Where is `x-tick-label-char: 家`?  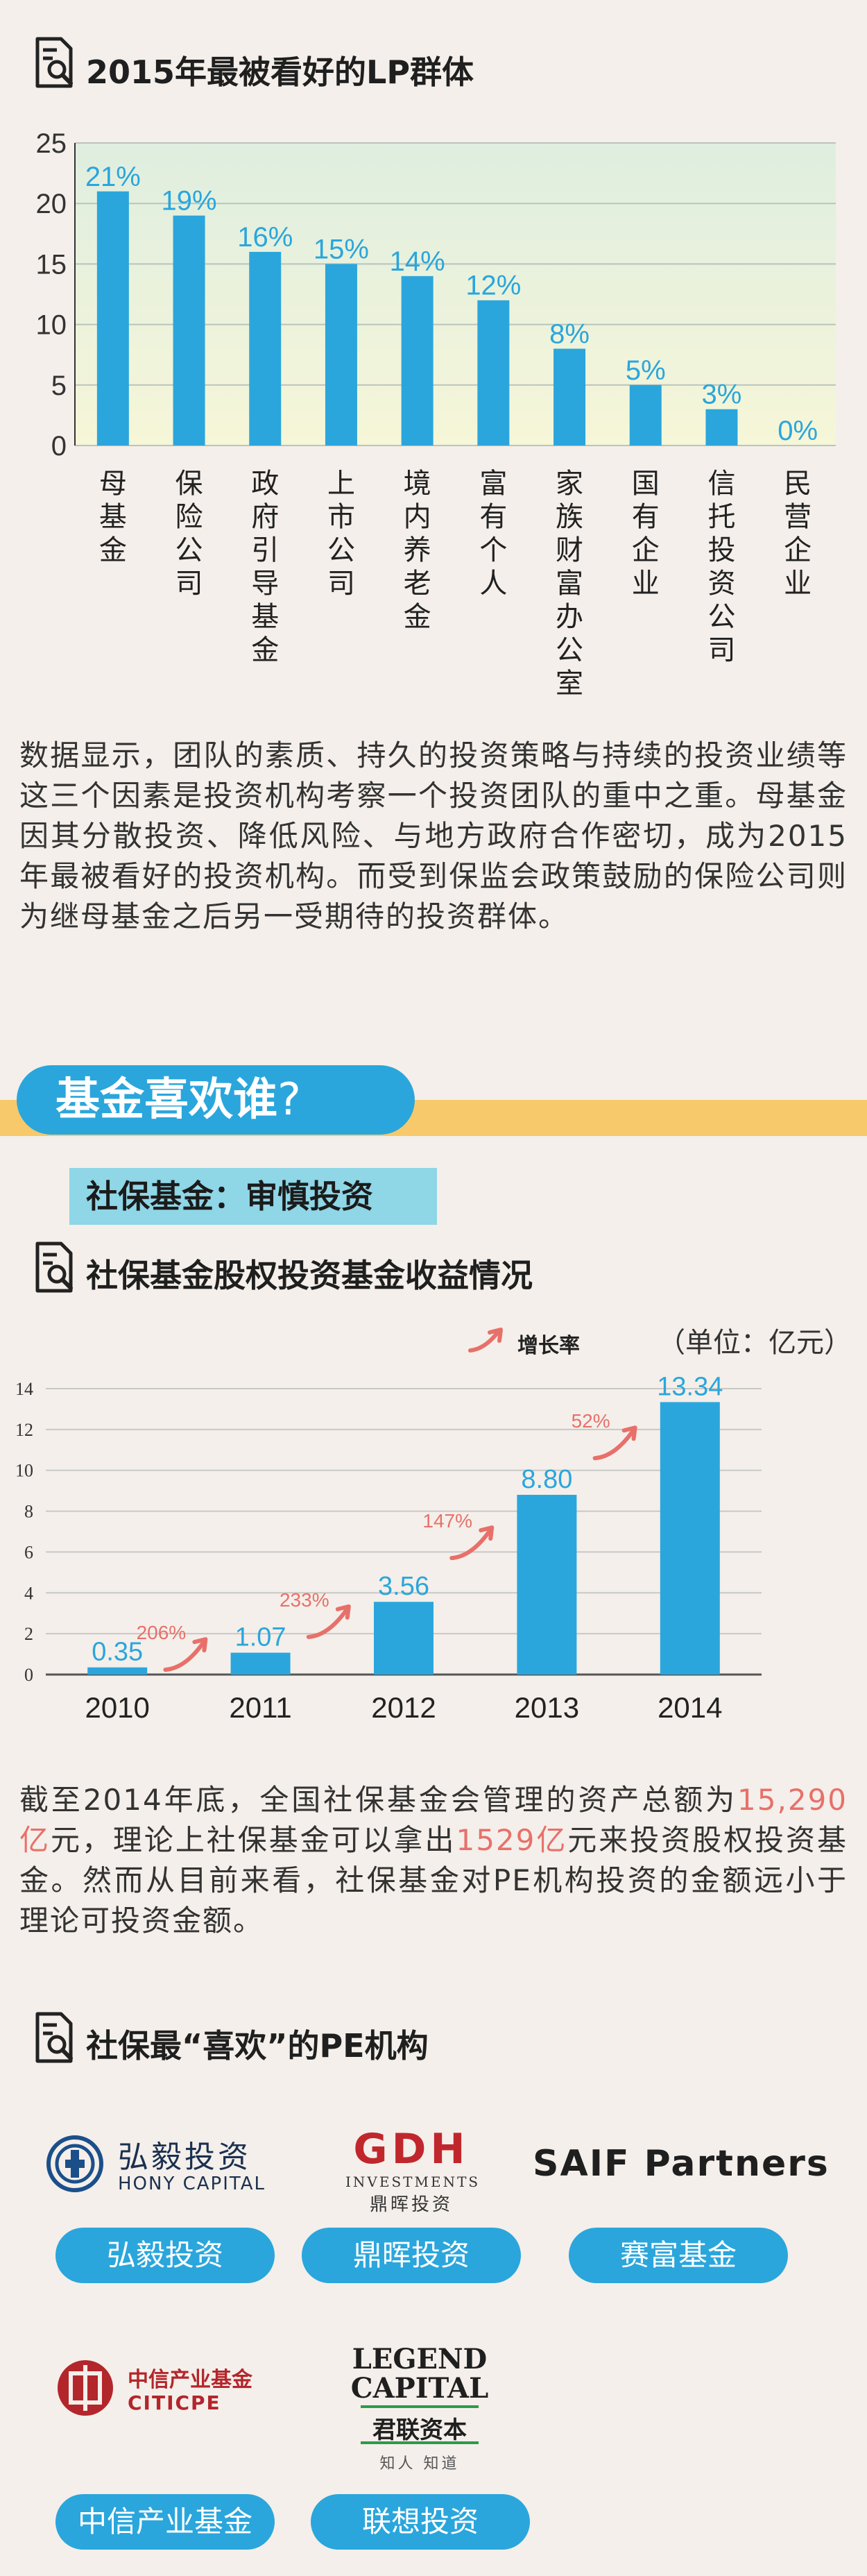 x-tick-label-char: 家 is located at coordinates (569, 484).